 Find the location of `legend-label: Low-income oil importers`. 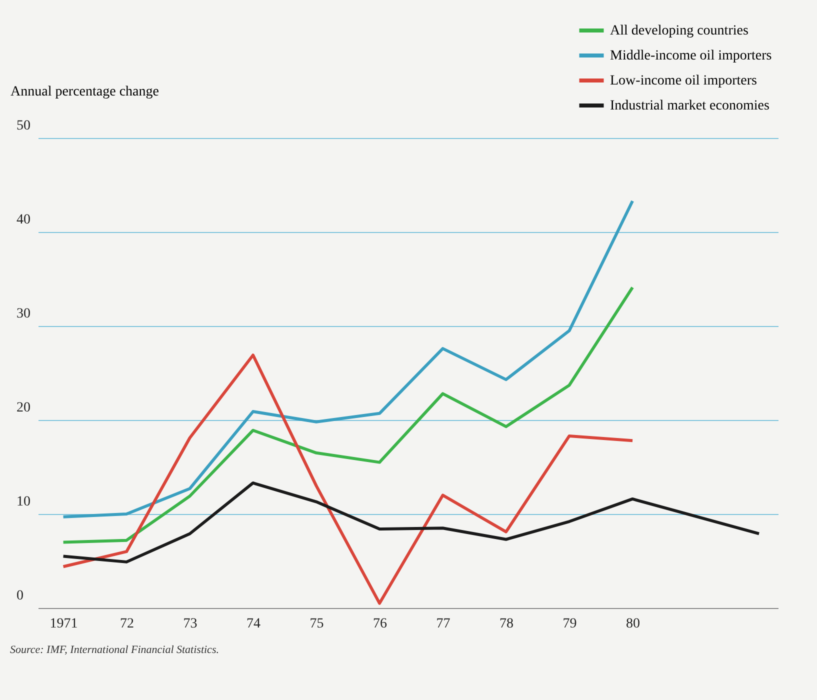

legend-label: Low-income oil importers is located at coordinates (683, 81).